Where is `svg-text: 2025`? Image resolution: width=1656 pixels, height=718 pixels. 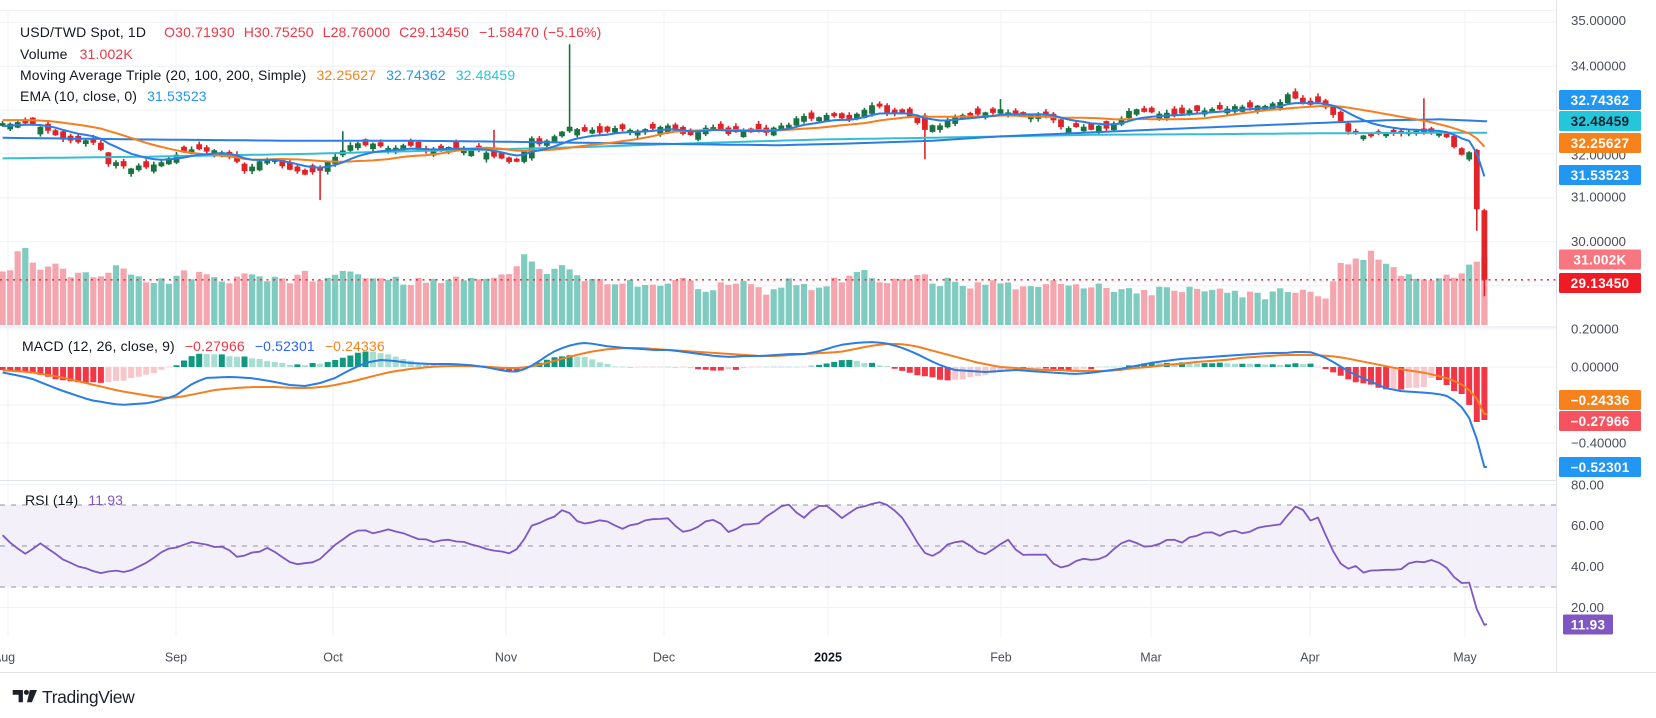 svg-text: 2025 is located at coordinates (828, 658).